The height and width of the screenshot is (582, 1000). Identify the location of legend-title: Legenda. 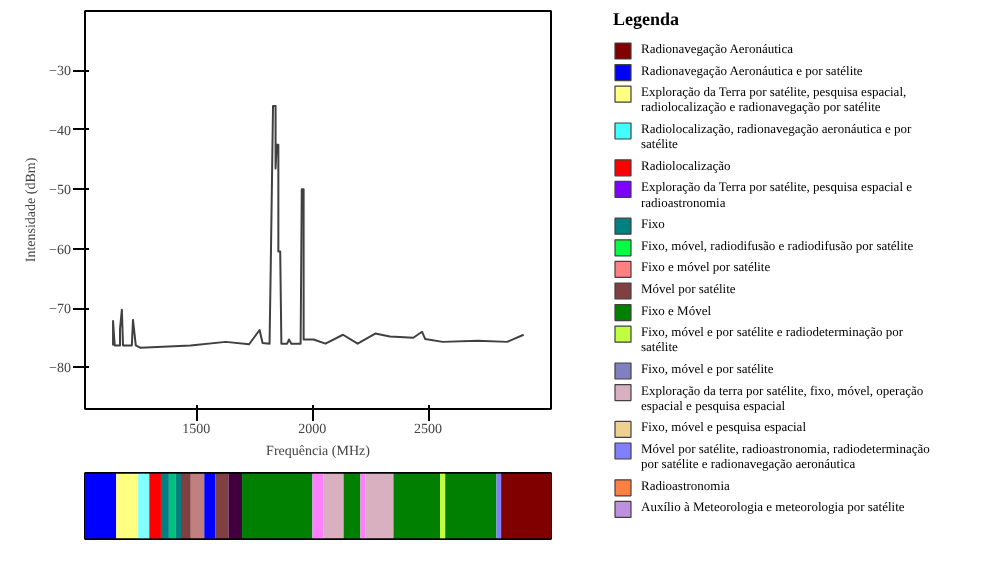
(647, 19).